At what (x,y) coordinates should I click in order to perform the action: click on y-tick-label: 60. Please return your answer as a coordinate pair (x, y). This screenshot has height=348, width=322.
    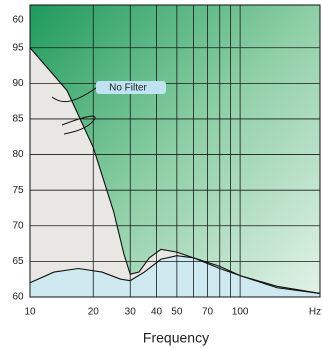
    Looking at the image, I should click on (18, 297).